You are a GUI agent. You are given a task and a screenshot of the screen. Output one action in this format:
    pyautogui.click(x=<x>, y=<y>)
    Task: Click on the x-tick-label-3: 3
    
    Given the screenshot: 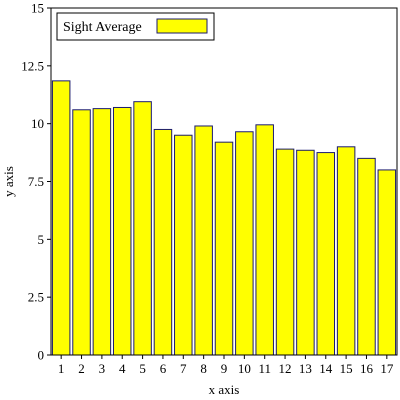 What is the action you would take?
    pyautogui.click(x=102, y=368)
    